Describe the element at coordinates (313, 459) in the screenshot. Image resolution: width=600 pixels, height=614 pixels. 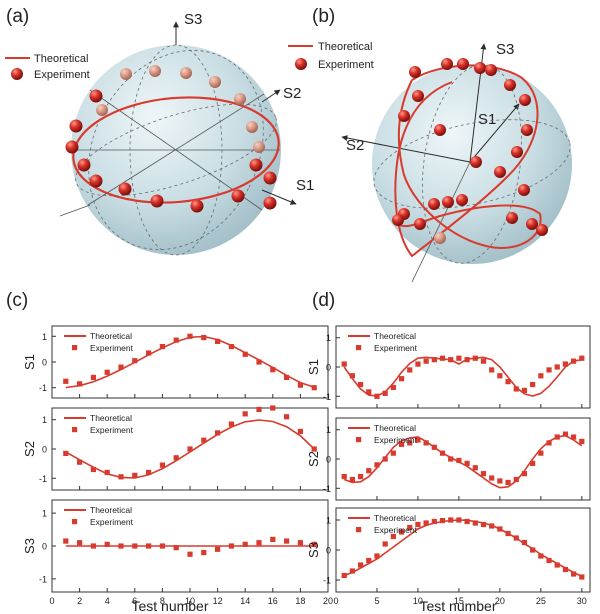
I see `y-axis-label: S2` at that location.